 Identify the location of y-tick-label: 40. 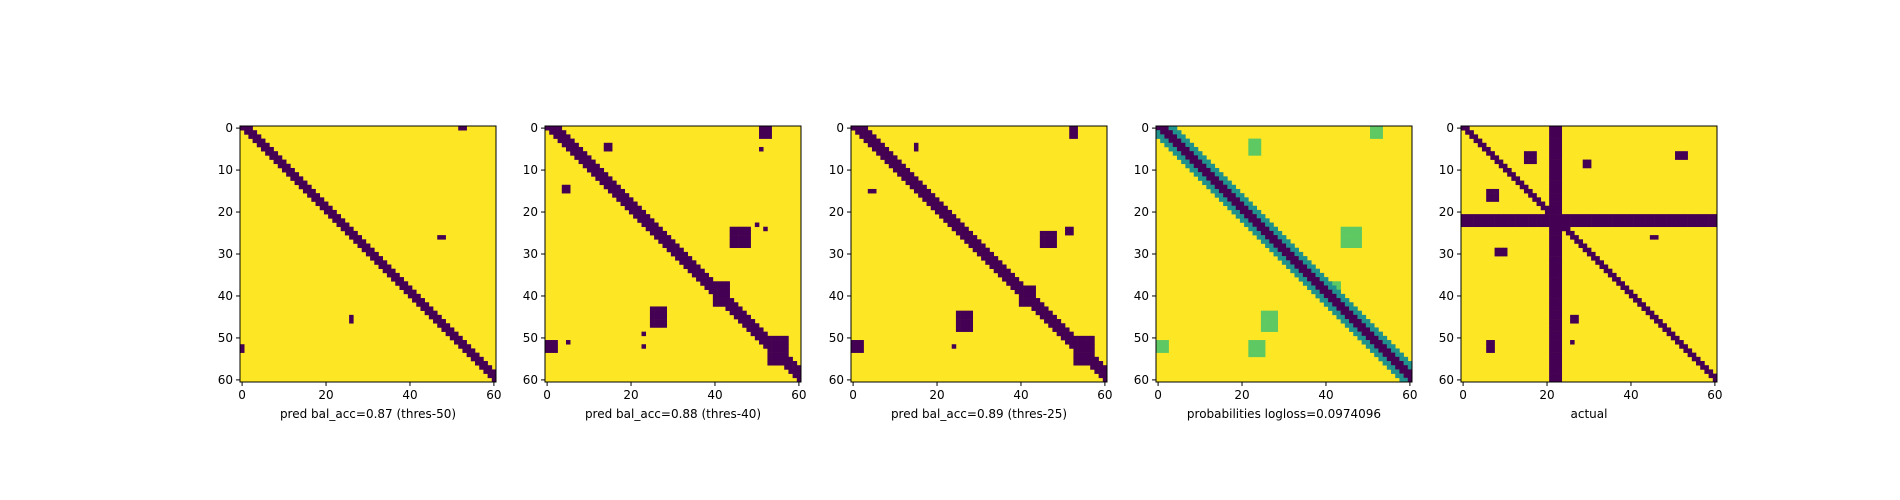
(1446, 296).